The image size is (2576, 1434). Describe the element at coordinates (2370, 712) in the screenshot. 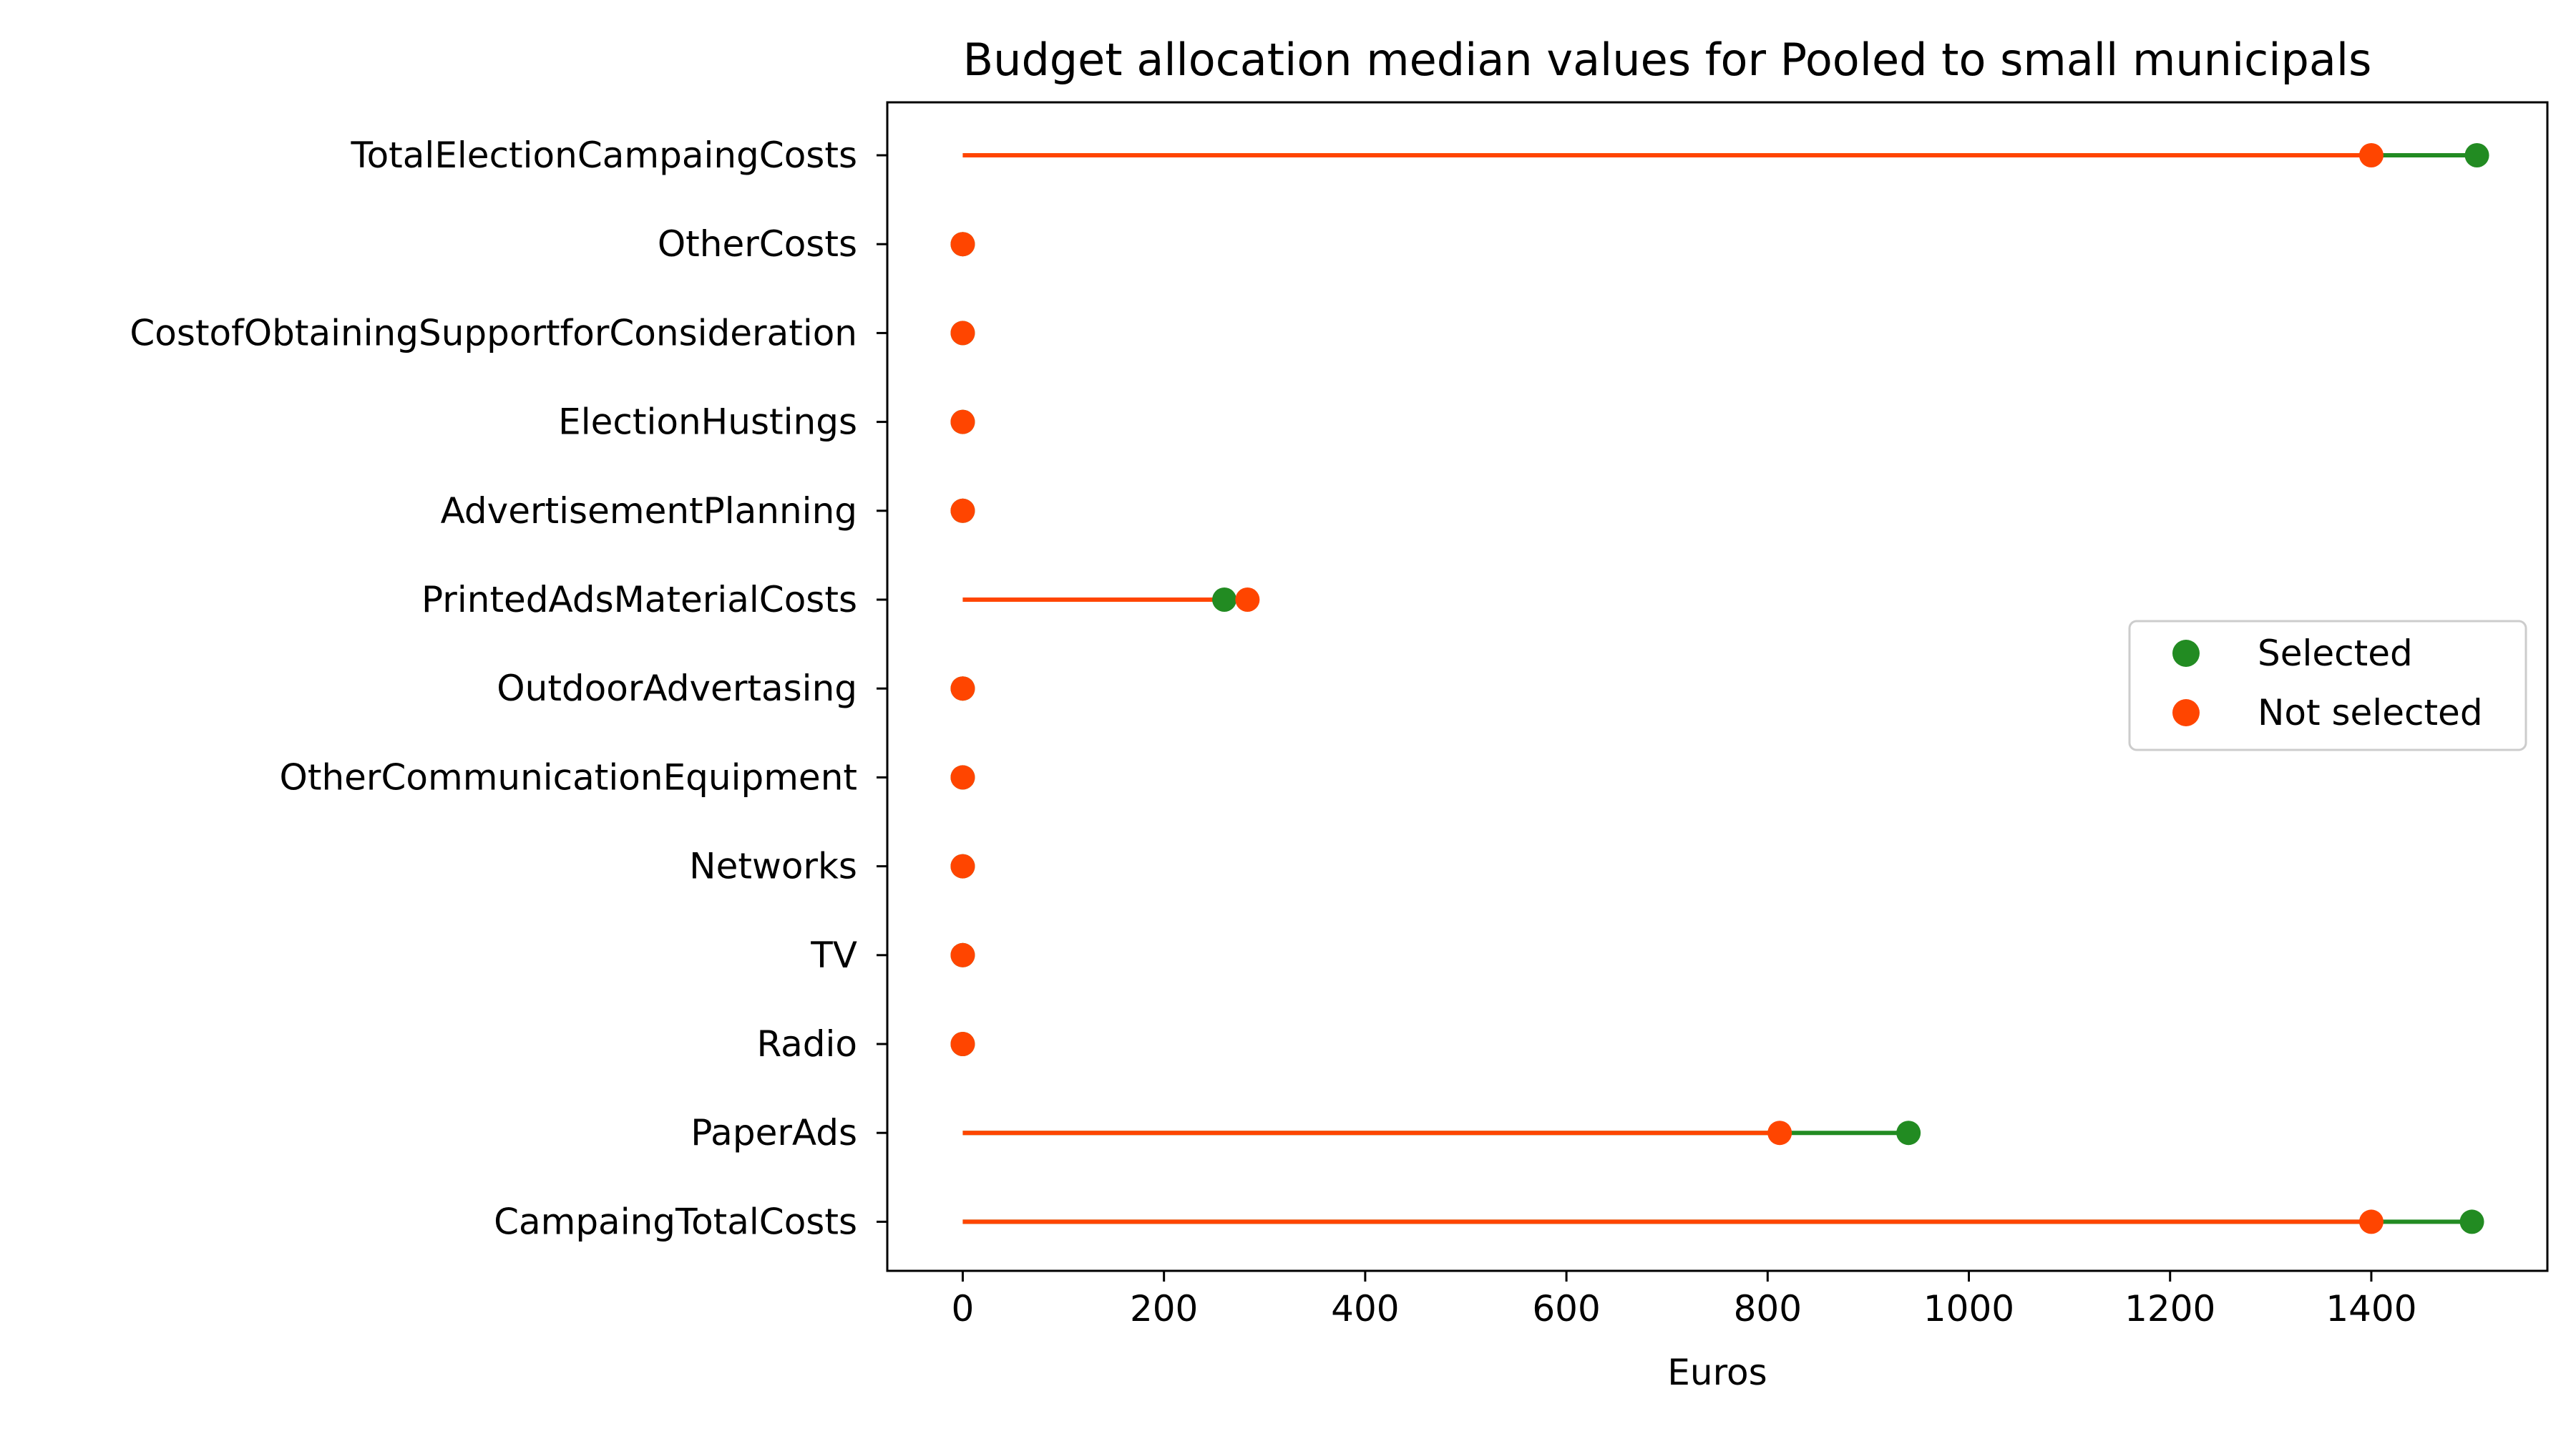

I see `legend-label-not-selected: Not selected` at that location.